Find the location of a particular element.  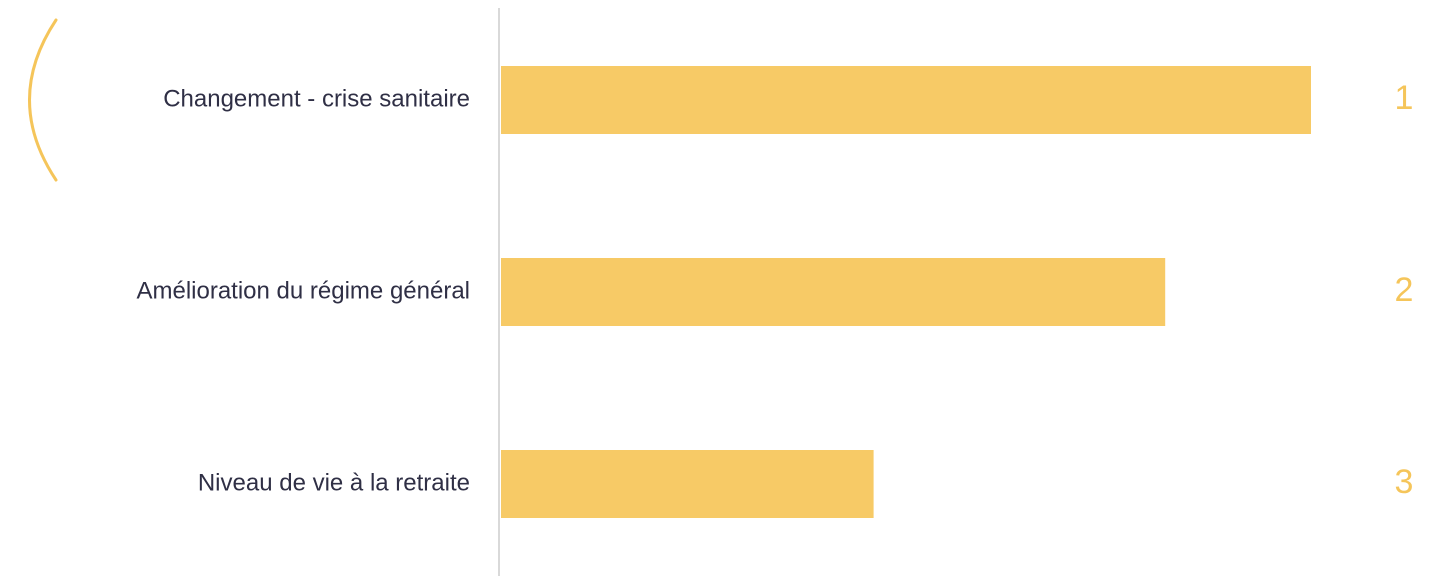

rank-label: 2 is located at coordinates (1404, 290).